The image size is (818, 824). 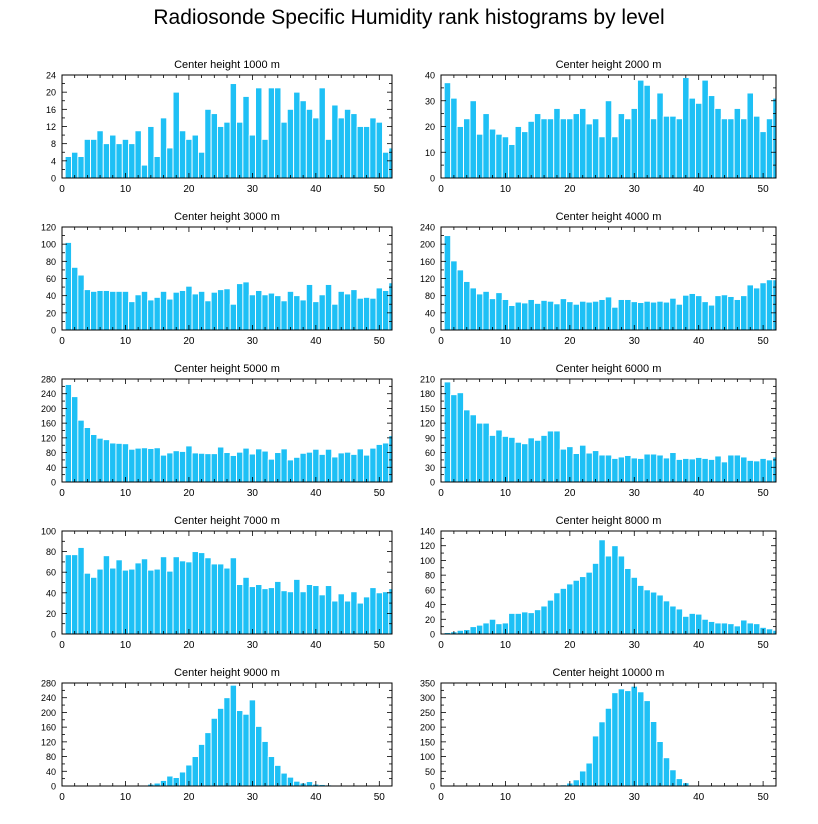 What do you see at coordinates (427, 409) in the screenshot?
I see `y-tick-label: 150` at bounding box center [427, 409].